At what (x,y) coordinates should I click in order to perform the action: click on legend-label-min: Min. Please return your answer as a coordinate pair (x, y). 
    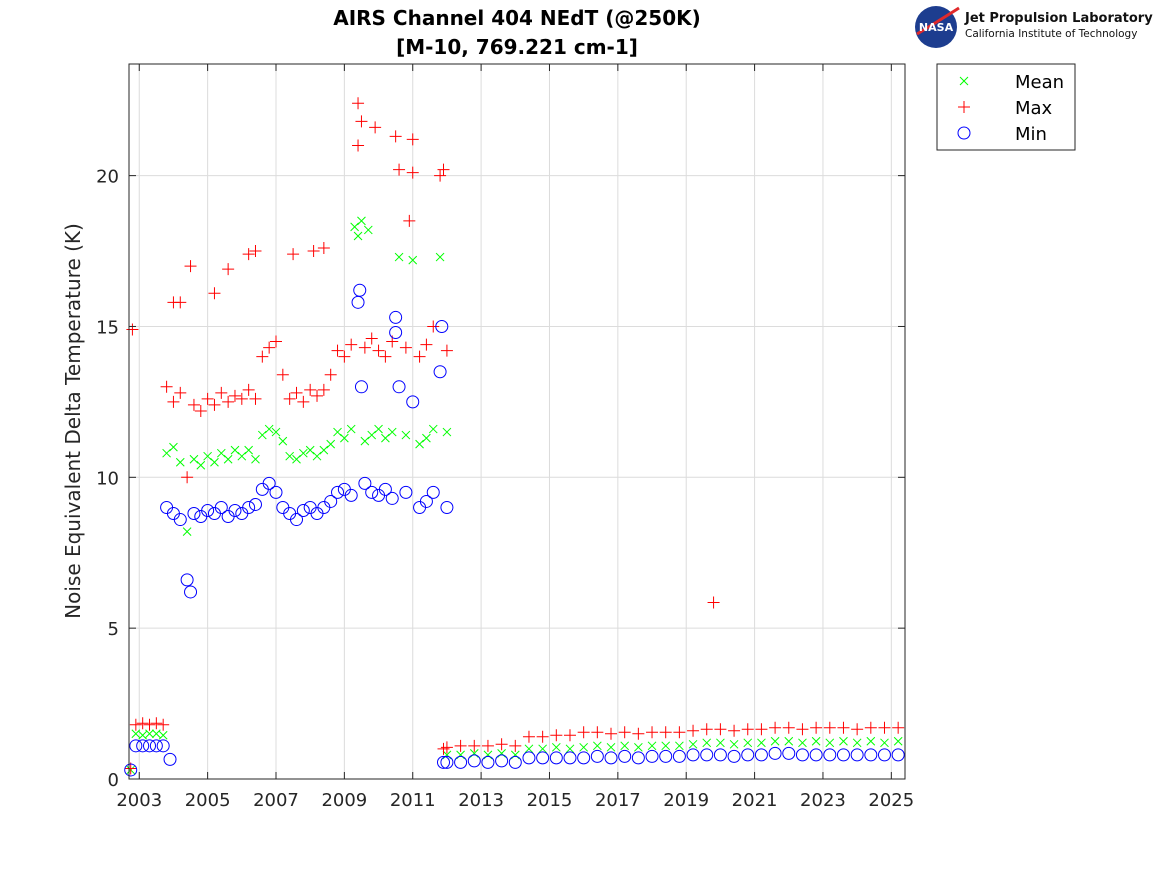
    Looking at the image, I should click on (1031, 134).